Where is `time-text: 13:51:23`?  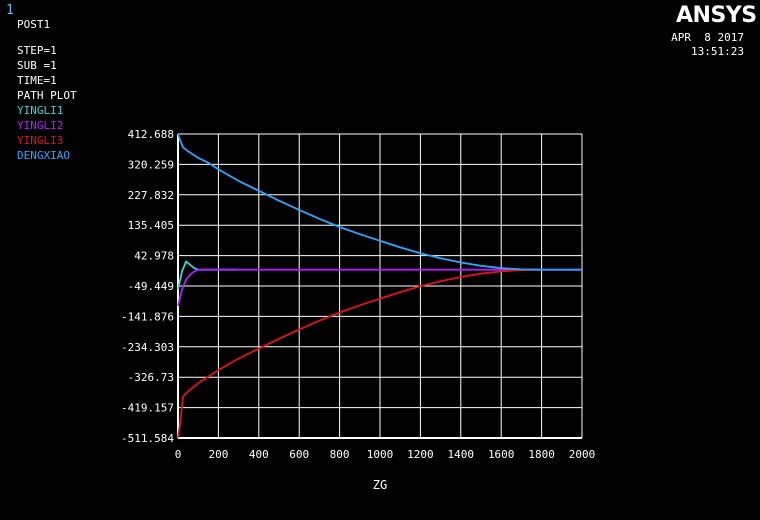
time-text: 13:51:23 is located at coordinates (717, 51).